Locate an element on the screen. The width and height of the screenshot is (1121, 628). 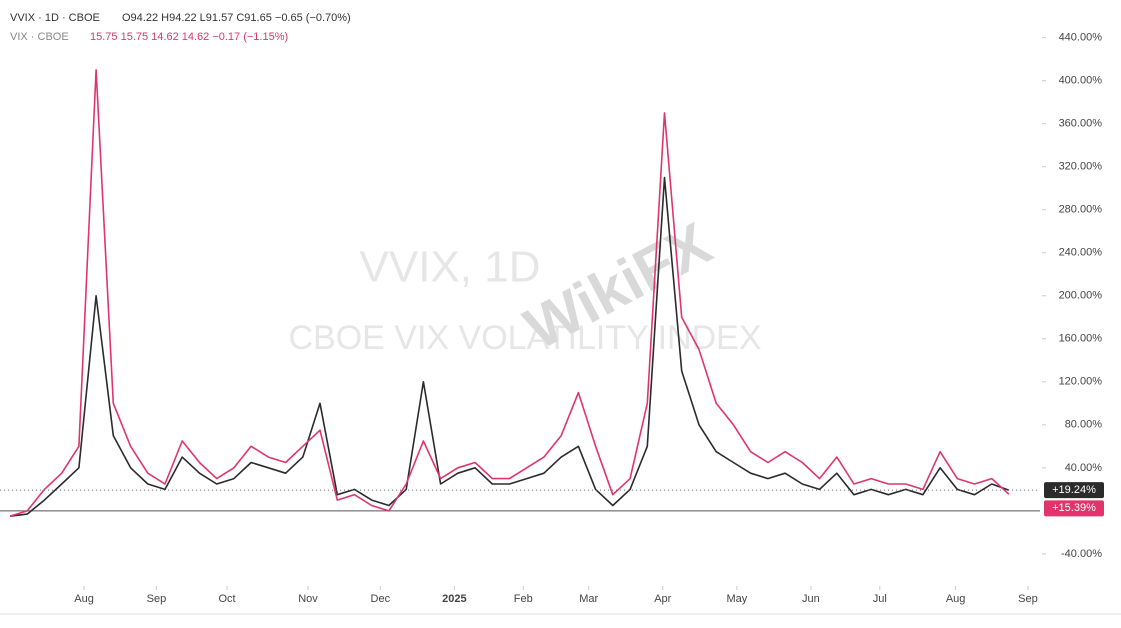
x-tick-label: Apr is located at coordinates (662, 599).